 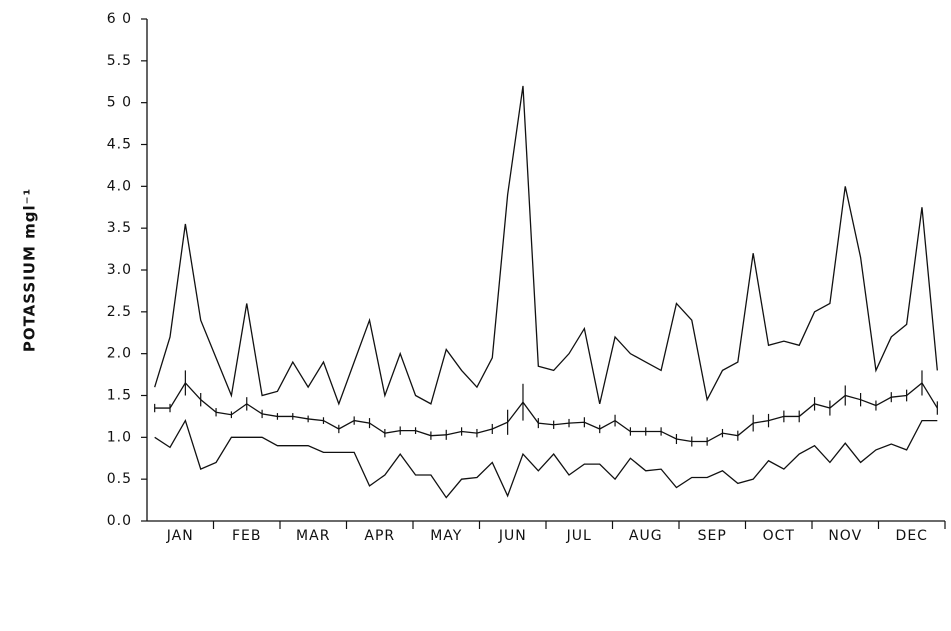 What do you see at coordinates (912, 536) in the screenshot?
I see `x-tick-label: DEC` at bounding box center [912, 536].